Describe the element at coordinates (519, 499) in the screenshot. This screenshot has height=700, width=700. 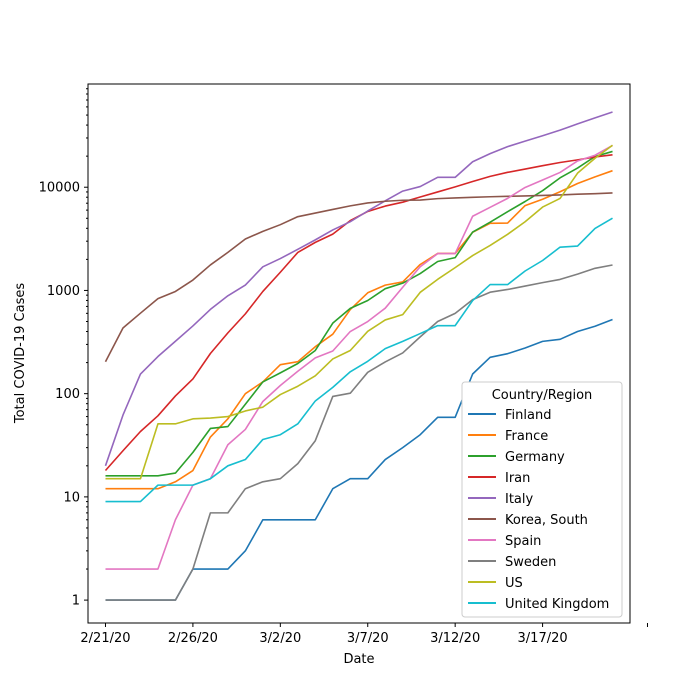
I see `legend-label: Italy` at that location.